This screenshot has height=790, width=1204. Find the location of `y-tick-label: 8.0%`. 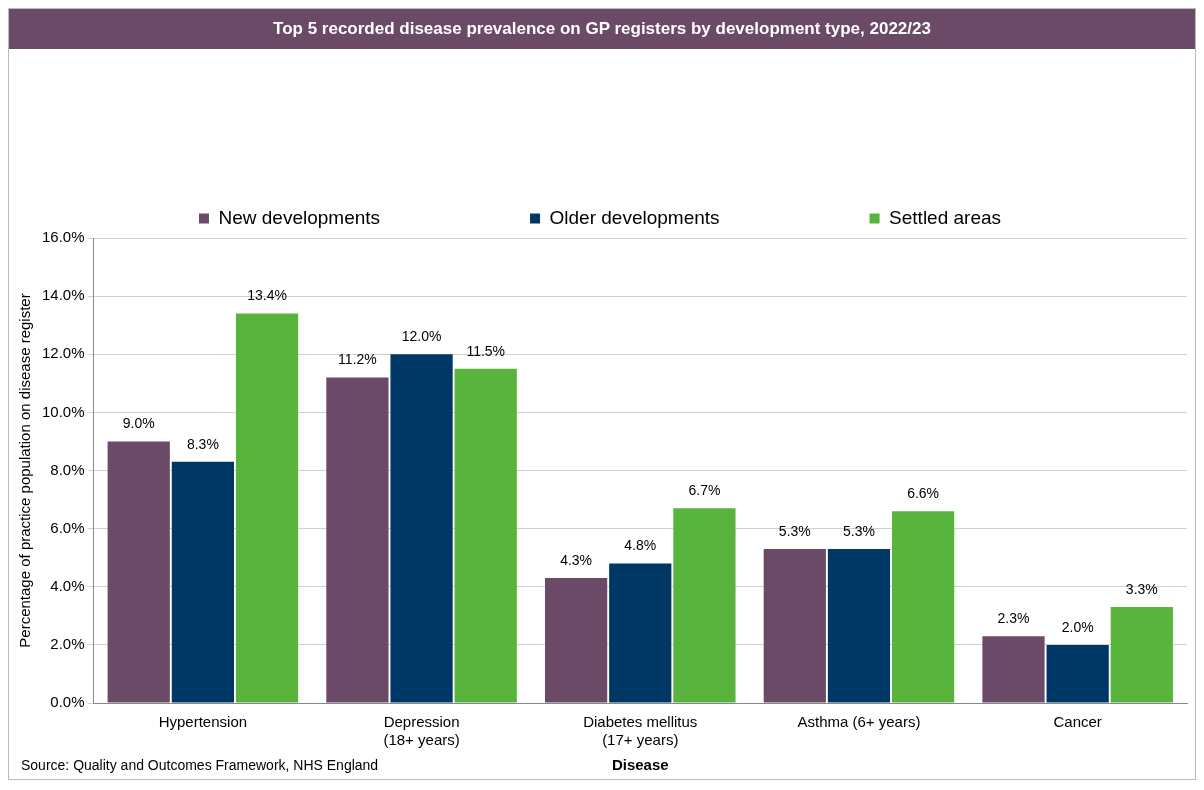

y-tick-label: 8.0% is located at coordinates (67, 469).